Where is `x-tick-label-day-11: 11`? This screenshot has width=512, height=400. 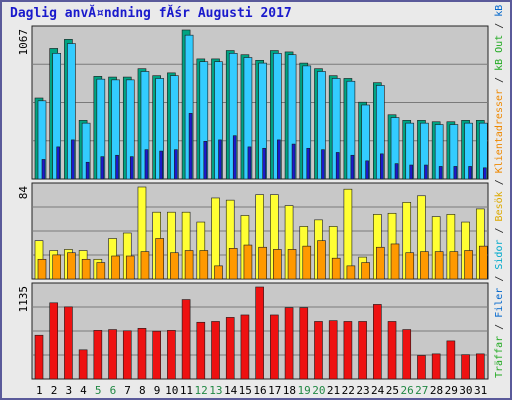 x-tick-label-day-11: 11 is located at coordinates (186, 390).